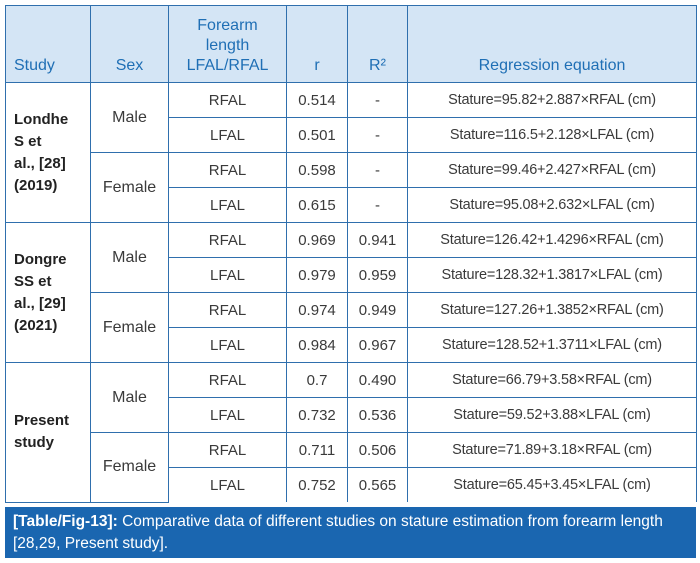  Describe the element at coordinates (34, 443) in the screenshot. I see `study-line: study` at that location.